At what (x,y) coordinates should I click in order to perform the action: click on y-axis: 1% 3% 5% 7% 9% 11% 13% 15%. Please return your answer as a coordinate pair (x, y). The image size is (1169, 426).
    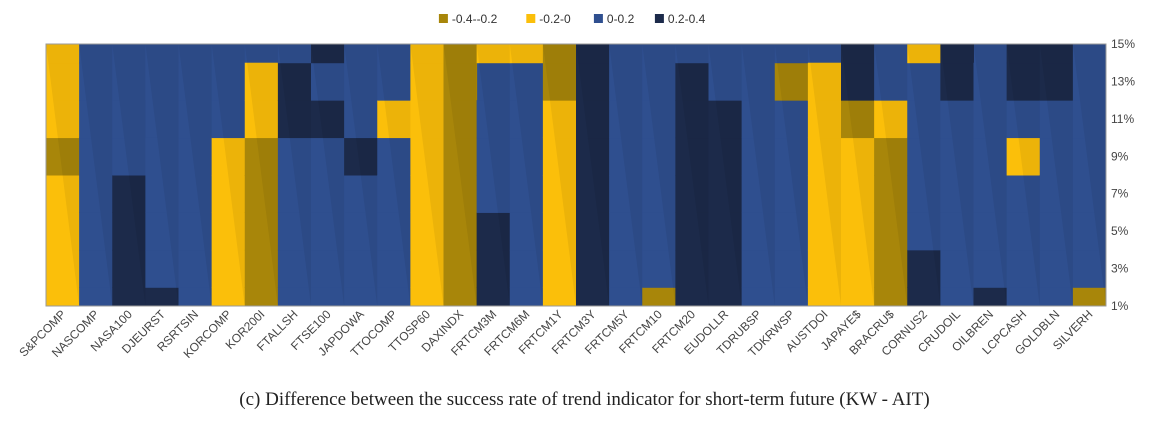
    Looking at the image, I should click on (1123, 175).